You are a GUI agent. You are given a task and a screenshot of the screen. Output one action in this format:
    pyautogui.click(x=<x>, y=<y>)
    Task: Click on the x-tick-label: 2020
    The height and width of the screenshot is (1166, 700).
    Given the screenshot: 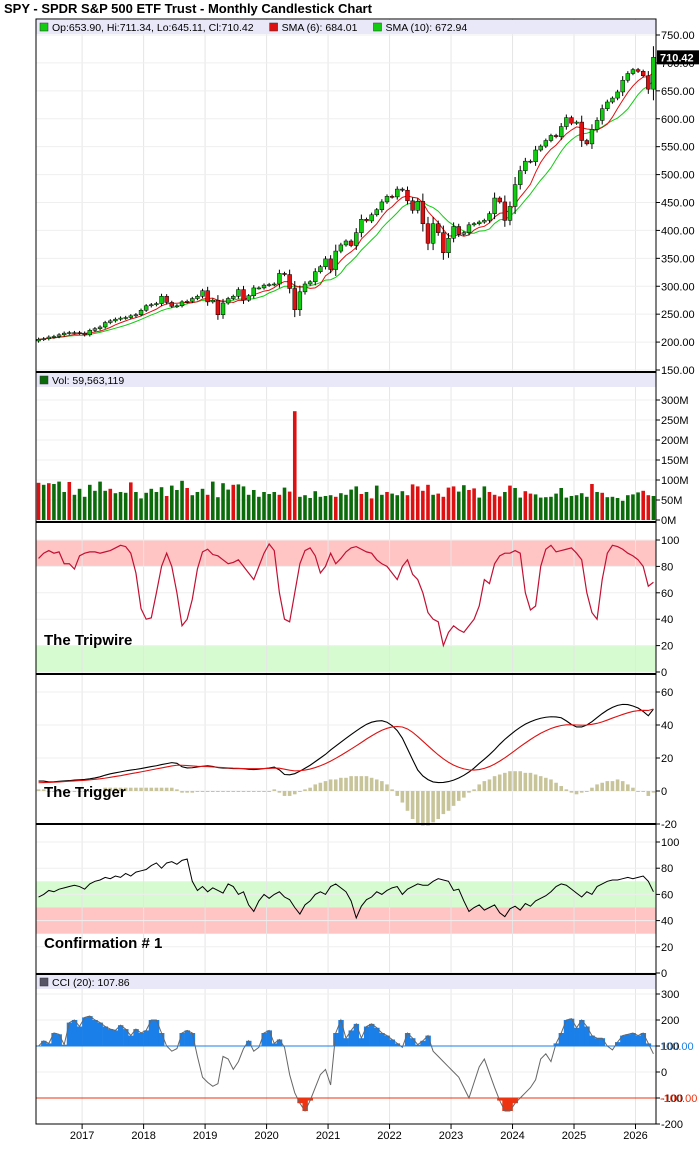 What is the action you would take?
    pyautogui.click(x=266, y=1136)
    